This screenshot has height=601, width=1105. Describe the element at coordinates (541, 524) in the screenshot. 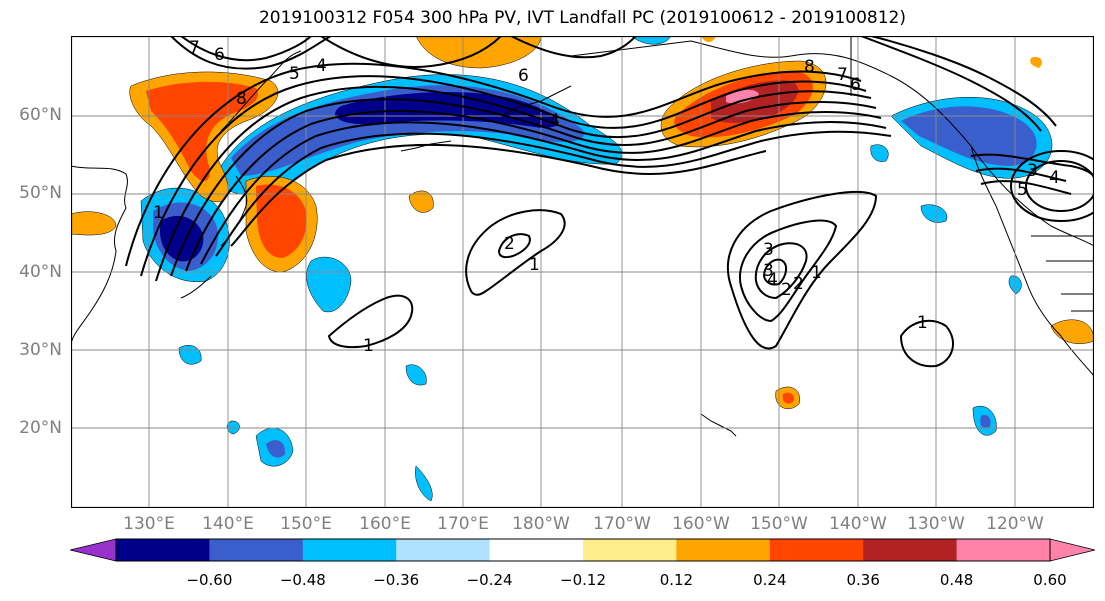

I see `lon-label: 180°W` at that location.